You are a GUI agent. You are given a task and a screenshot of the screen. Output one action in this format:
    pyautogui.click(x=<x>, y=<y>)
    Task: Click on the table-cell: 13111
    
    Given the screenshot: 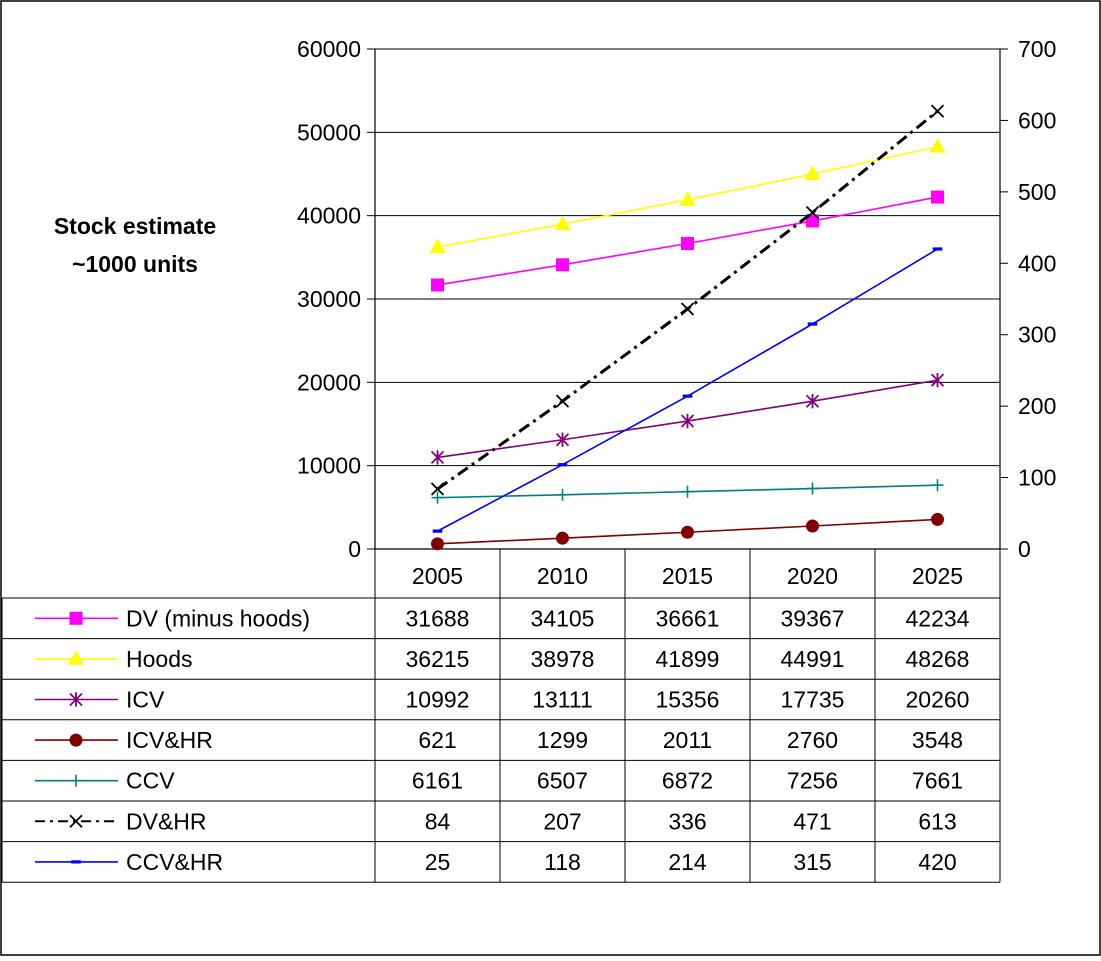 What is the action you would take?
    pyautogui.click(x=562, y=700)
    